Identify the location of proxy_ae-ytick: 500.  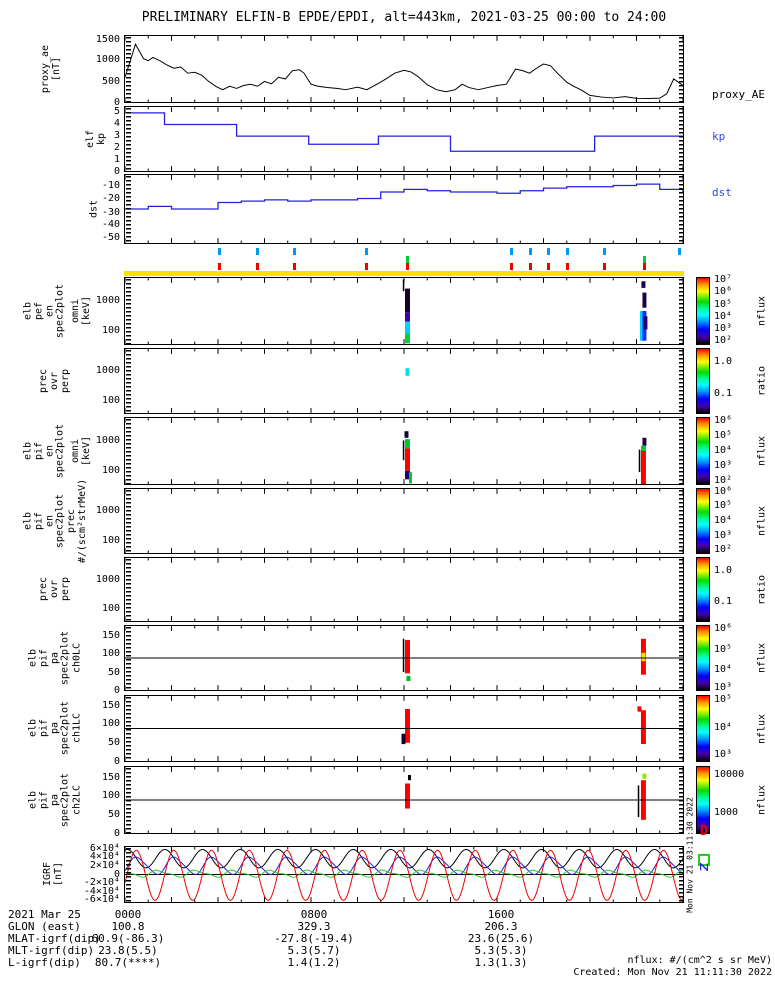
(110, 81).